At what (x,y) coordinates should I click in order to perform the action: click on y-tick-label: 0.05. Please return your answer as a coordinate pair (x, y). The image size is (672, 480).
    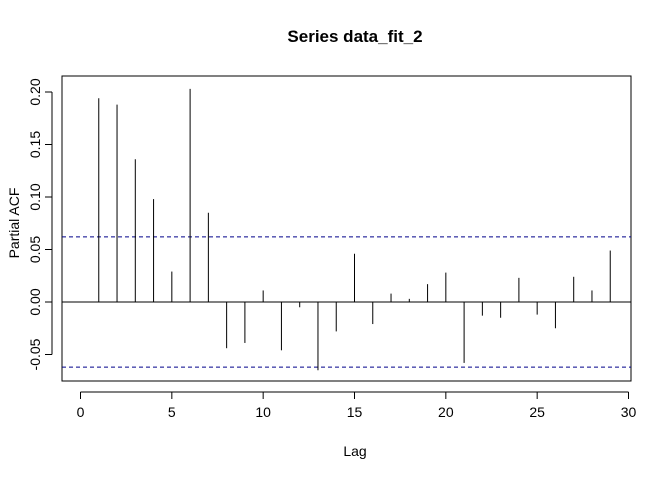
    Looking at the image, I should click on (35, 249).